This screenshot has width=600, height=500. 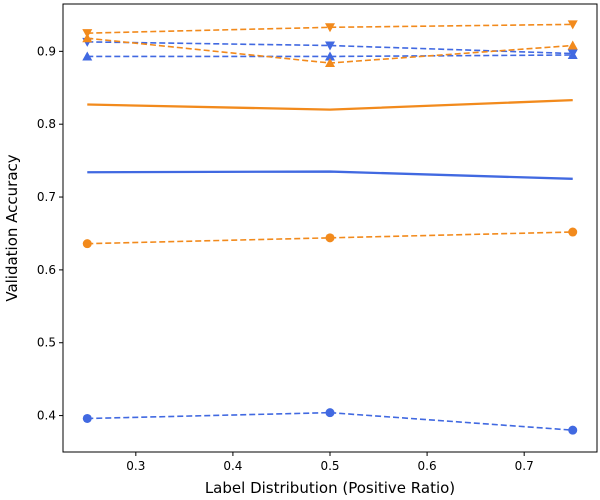 I want to click on y-tick-label: 0.8, so click(x=46, y=124).